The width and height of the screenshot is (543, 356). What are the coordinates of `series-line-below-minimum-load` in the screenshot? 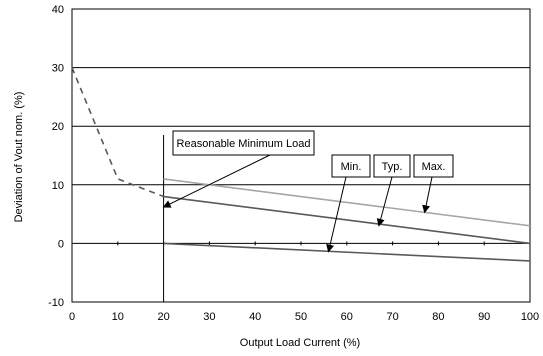 It's located at (117, 132).